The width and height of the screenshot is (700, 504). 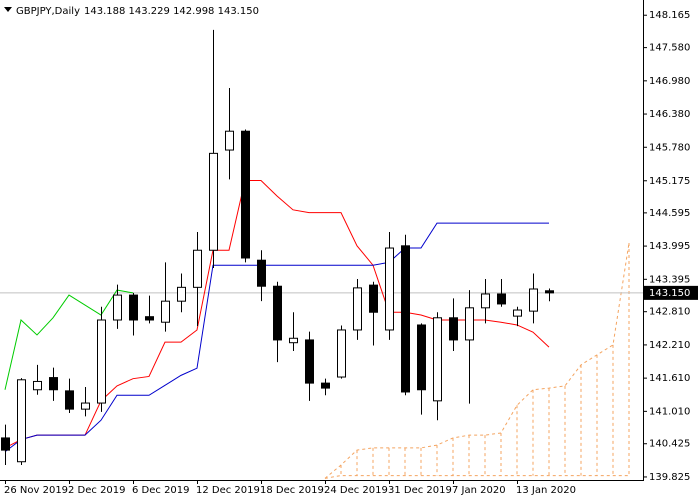 What do you see at coordinates (476, 477) in the screenshot?
I see `senkou-span-b` at bounding box center [476, 477].